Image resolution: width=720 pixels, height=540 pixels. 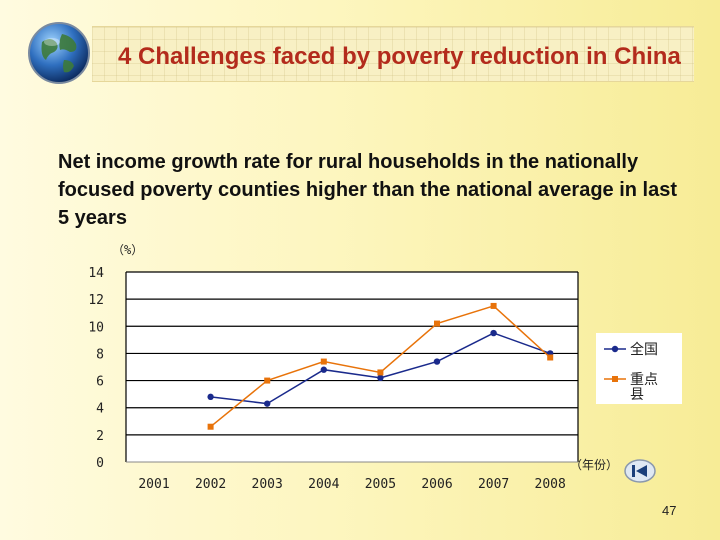 What do you see at coordinates (493, 484) in the screenshot?
I see `x-tick-label: 2007` at bounding box center [493, 484].